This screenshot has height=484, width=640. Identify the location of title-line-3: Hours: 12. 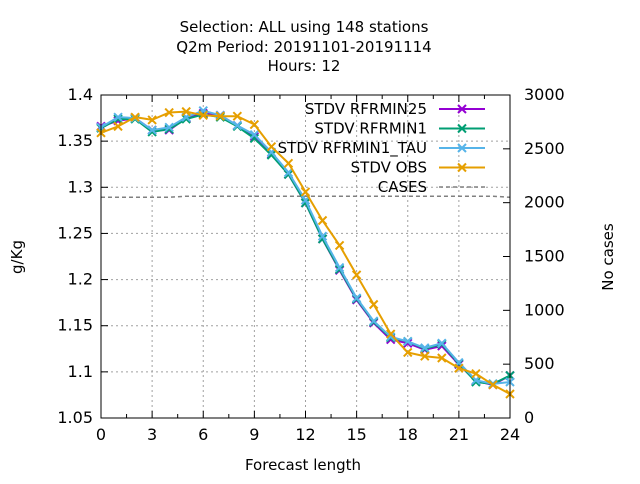
(304, 66).